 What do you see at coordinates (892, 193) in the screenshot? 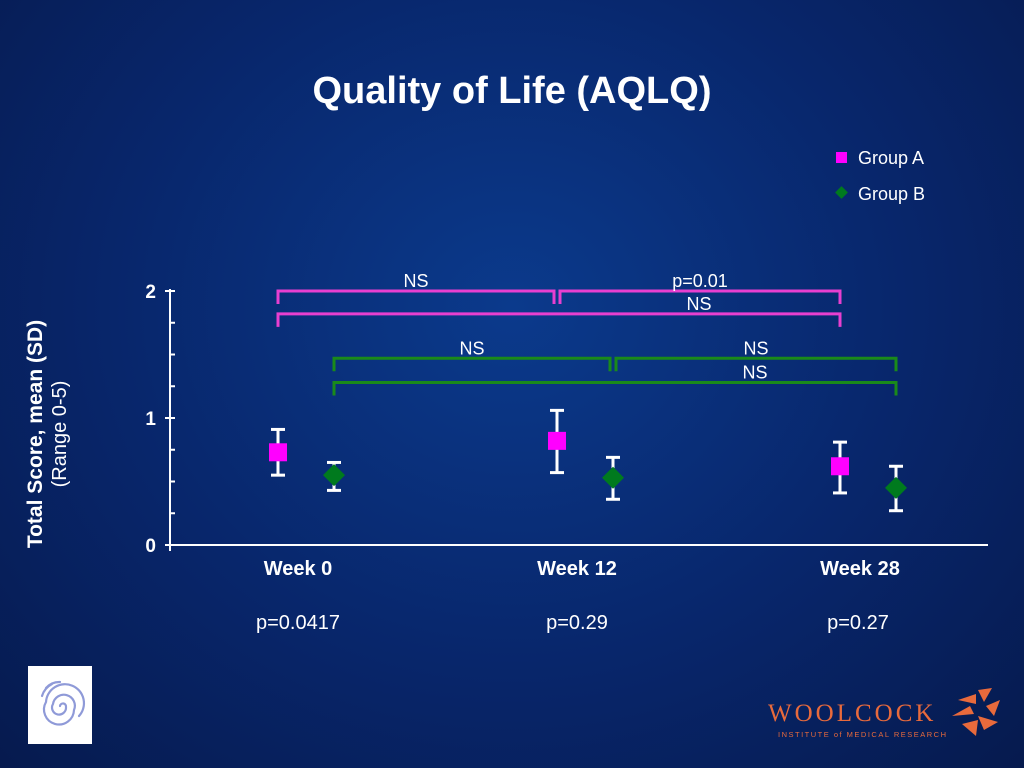
I see `legend-label-group-b: Group B` at bounding box center [892, 193].